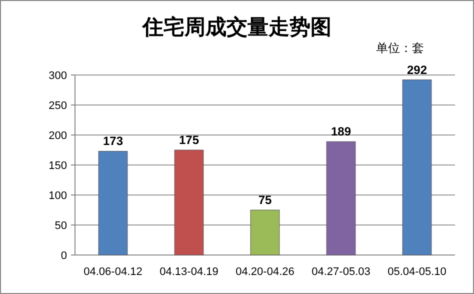 The width and height of the screenshot is (474, 294). Describe the element at coordinates (237, 26) in the screenshot. I see `chart-title: 住宅周成交量走势图` at that location.